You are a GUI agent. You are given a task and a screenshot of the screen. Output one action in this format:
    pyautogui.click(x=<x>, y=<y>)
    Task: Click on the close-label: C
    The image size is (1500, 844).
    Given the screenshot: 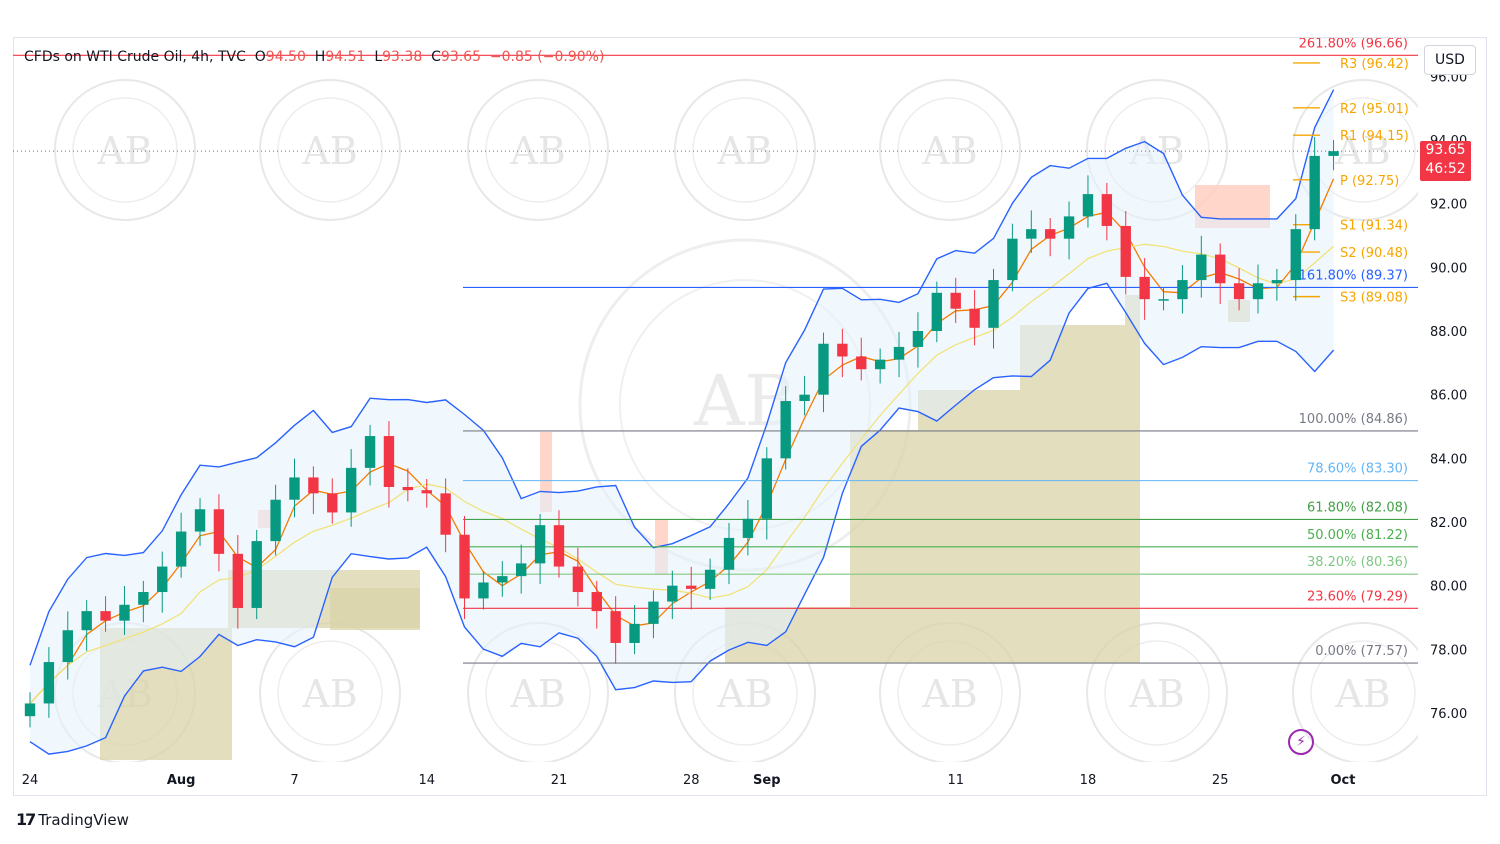 What is the action you would take?
    pyautogui.click(x=436, y=57)
    